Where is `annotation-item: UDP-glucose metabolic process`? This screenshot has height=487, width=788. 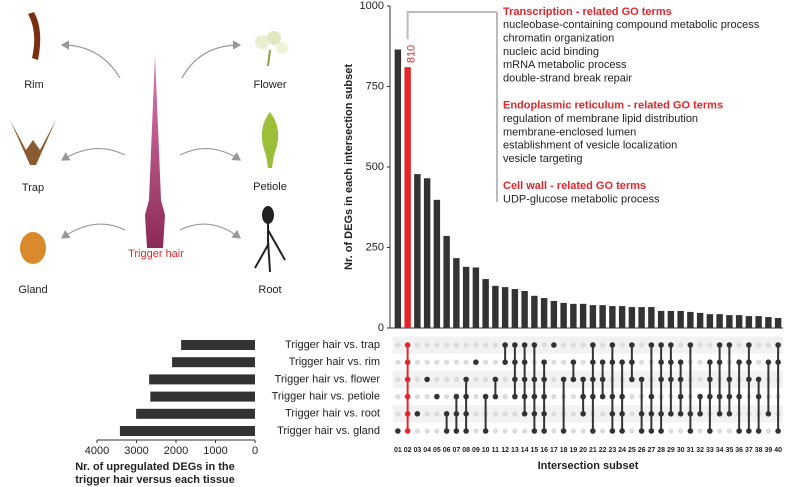
annotation-item: UDP-glucose metabolic process is located at coordinates (581, 200).